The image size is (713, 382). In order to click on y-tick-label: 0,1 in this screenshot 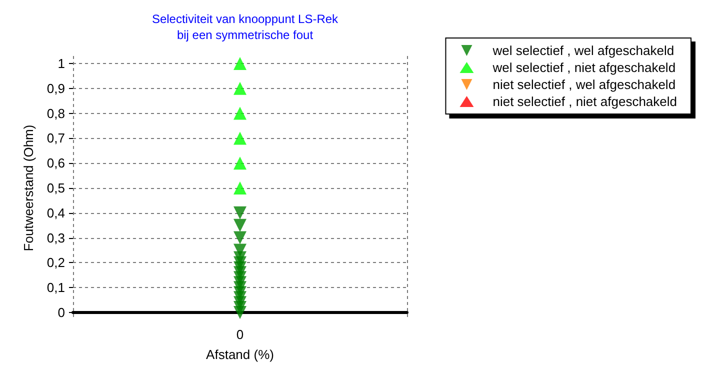, I will do `click(55, 288)`.